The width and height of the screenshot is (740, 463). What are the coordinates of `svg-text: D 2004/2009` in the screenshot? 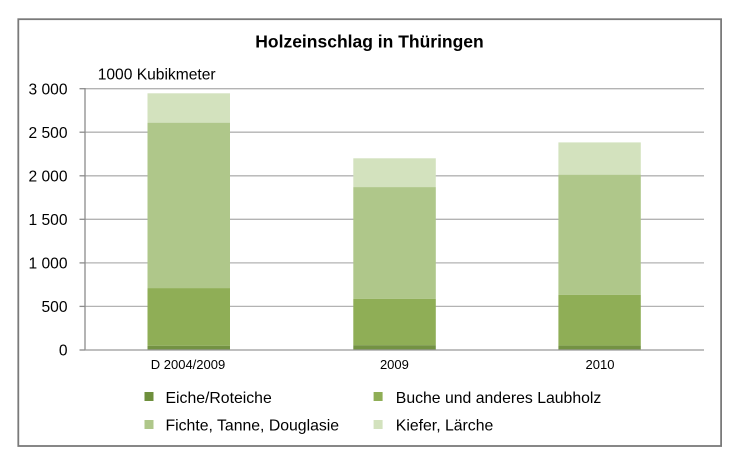 It's located at (188, 364).